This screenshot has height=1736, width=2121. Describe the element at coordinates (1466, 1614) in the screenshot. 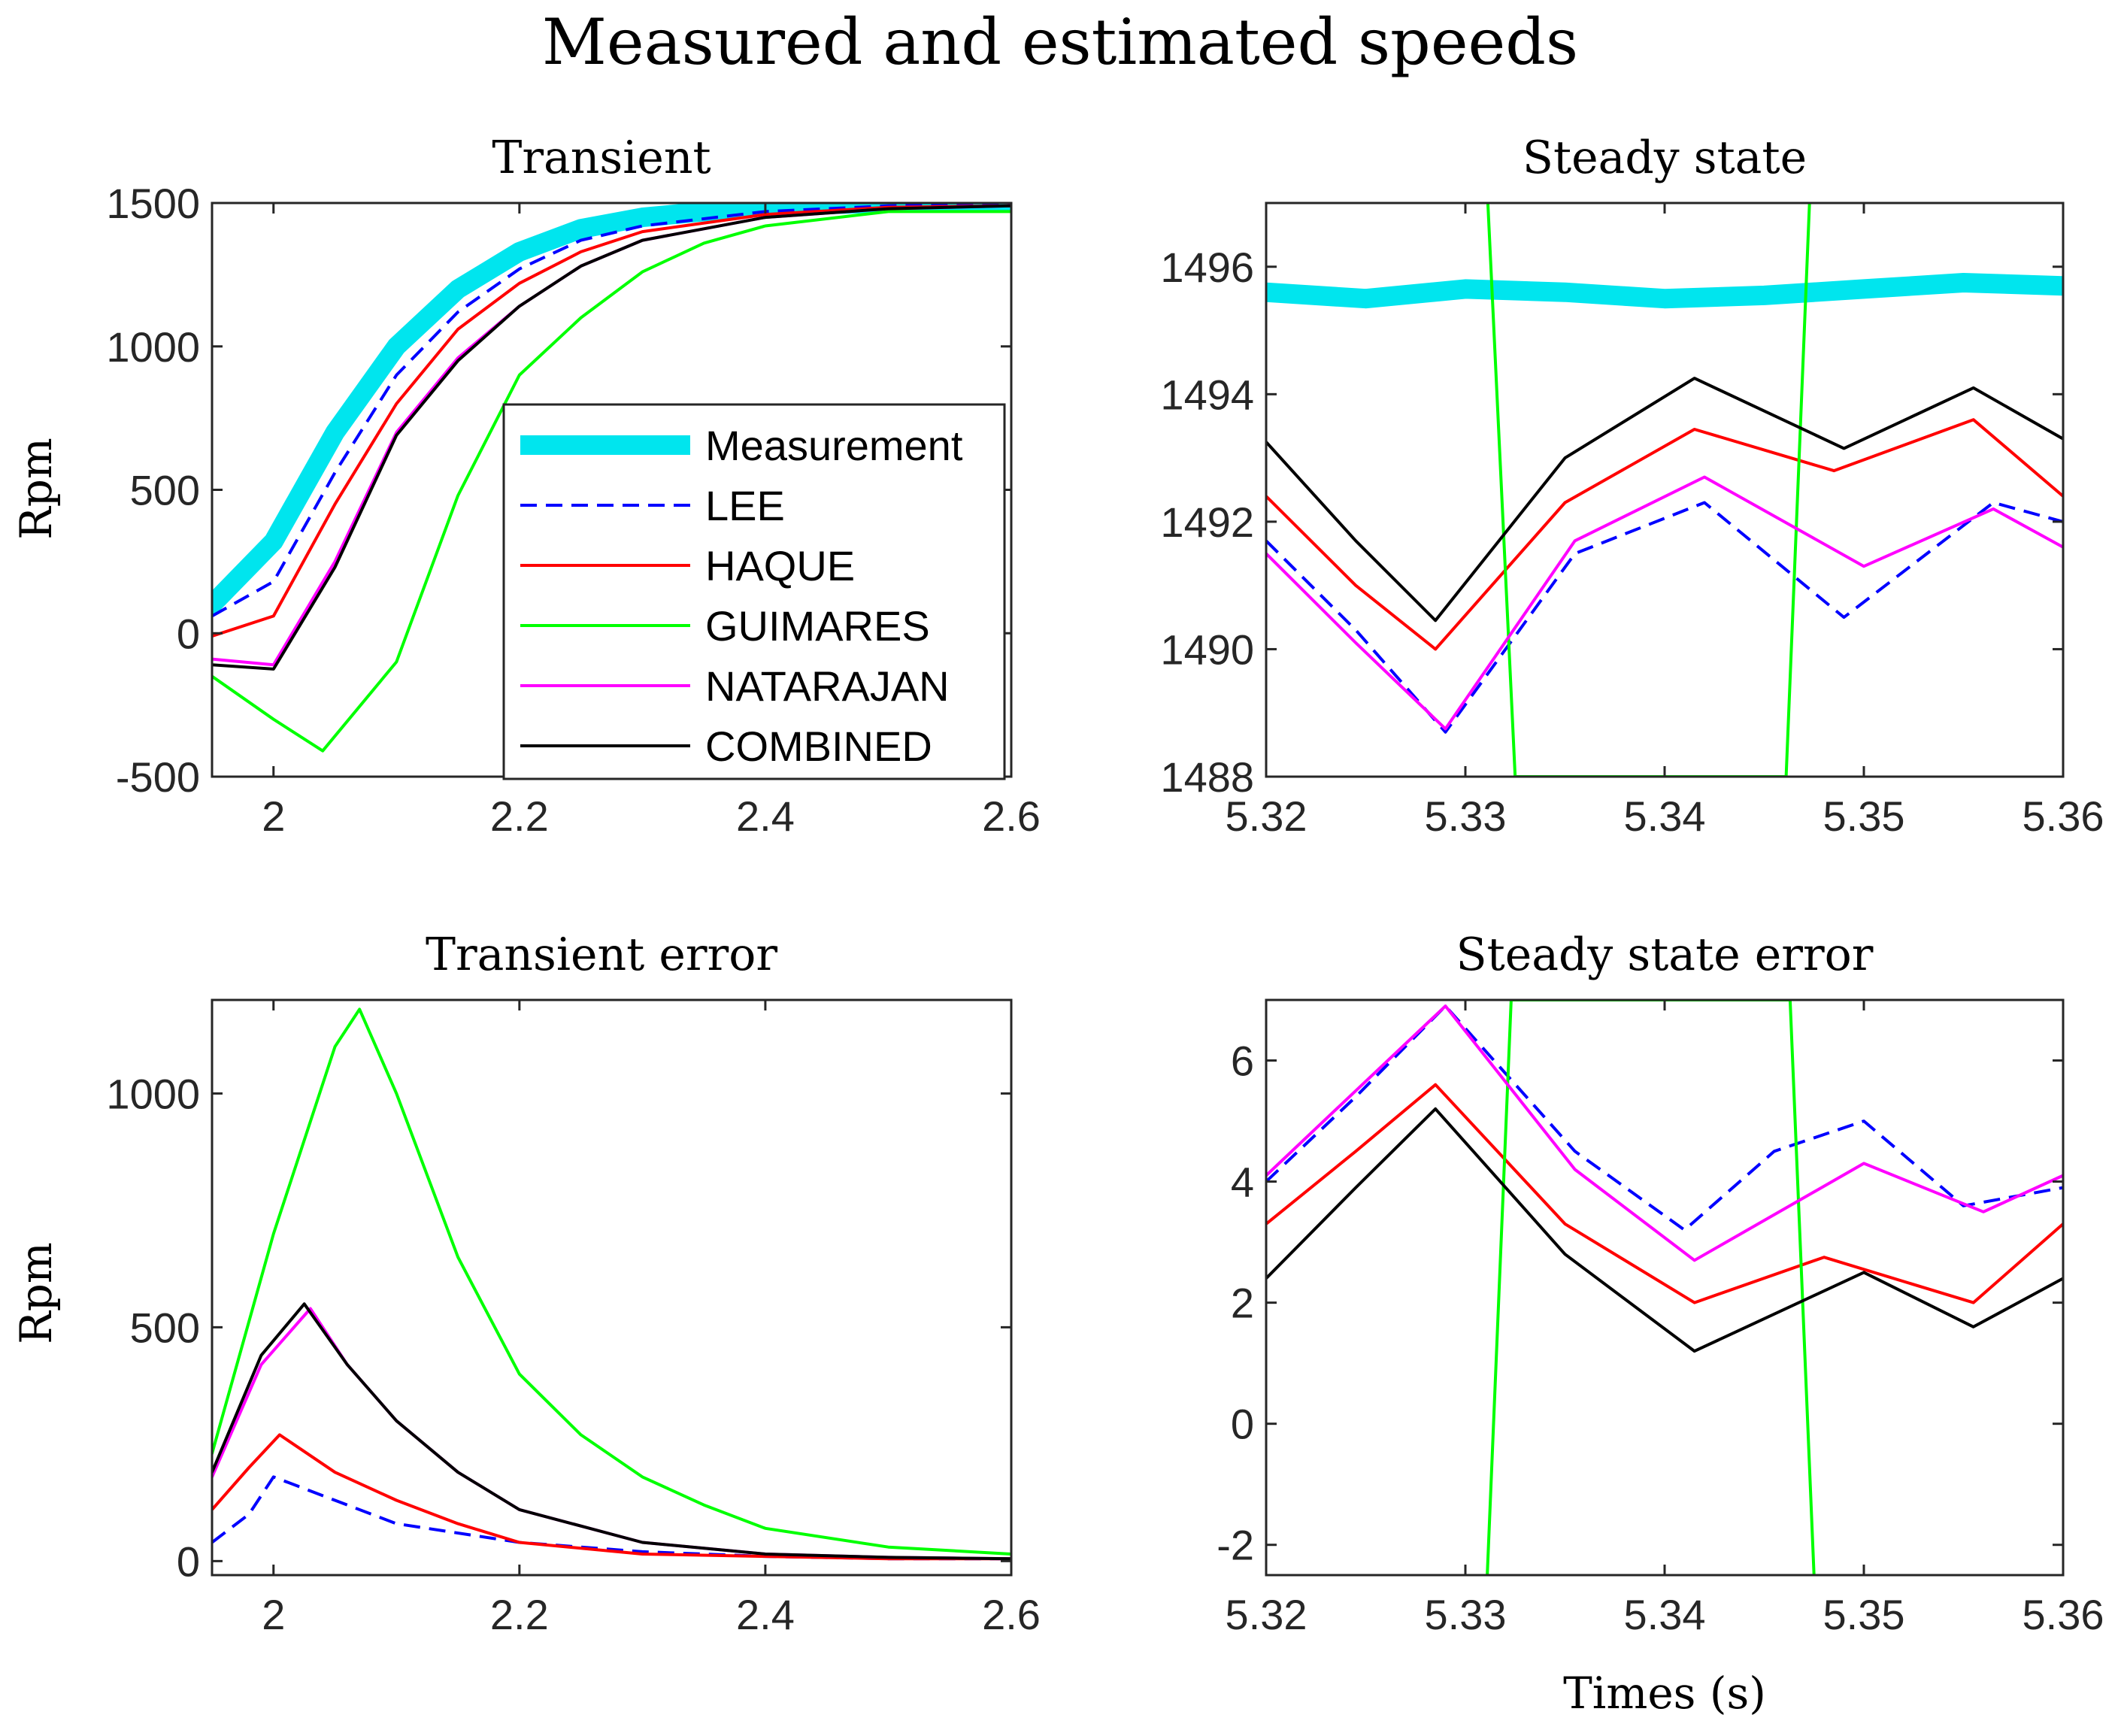

I see `x-tick-label-steady-error: 5.33` at that location.